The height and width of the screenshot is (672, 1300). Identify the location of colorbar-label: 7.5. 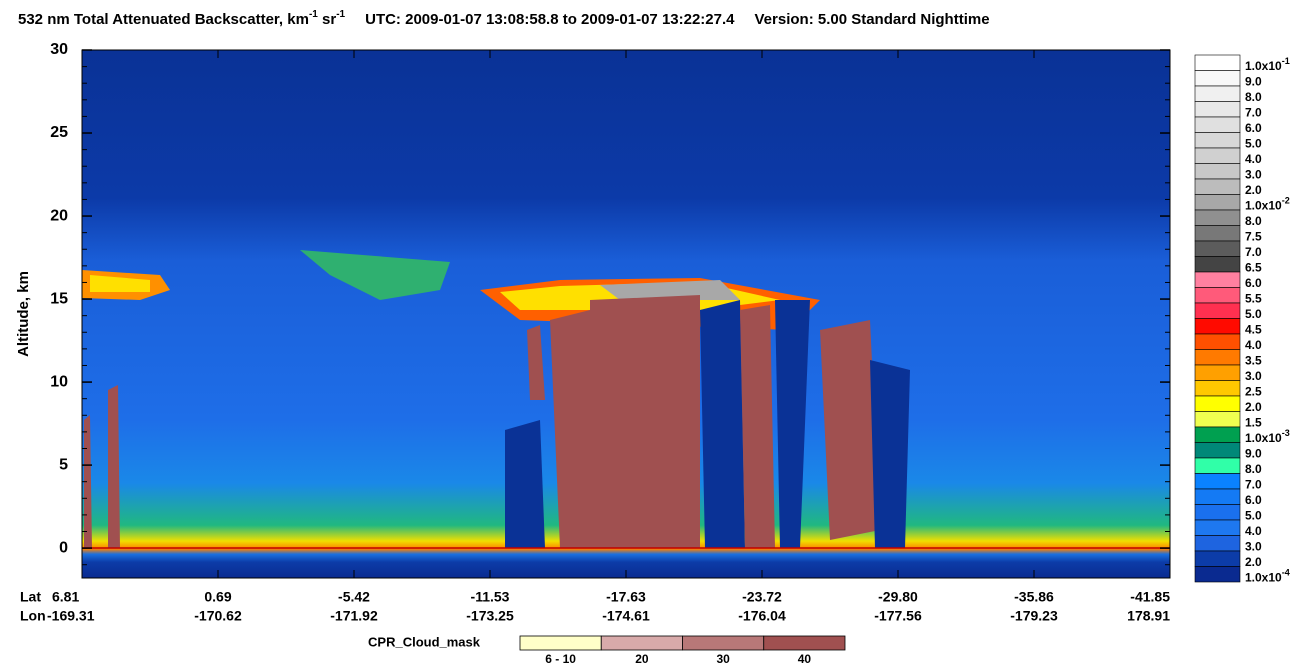
(1253, 237).